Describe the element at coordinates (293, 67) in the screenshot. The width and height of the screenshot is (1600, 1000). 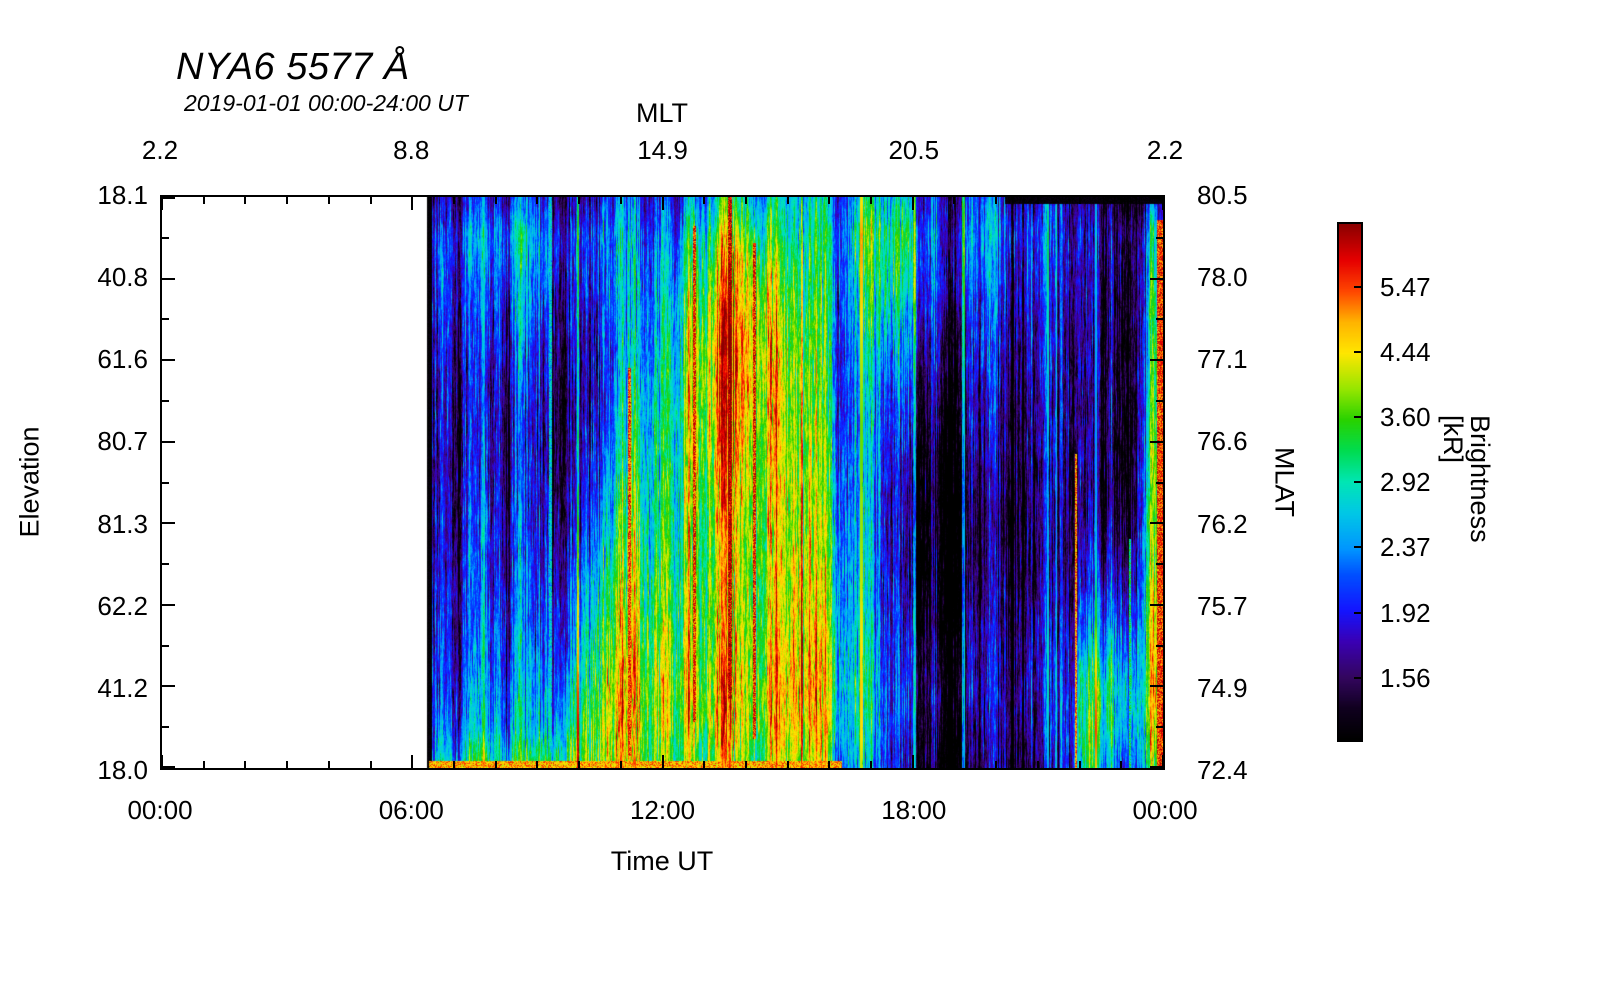
I see `plot-title: NYA6 5577 Å` at that location.